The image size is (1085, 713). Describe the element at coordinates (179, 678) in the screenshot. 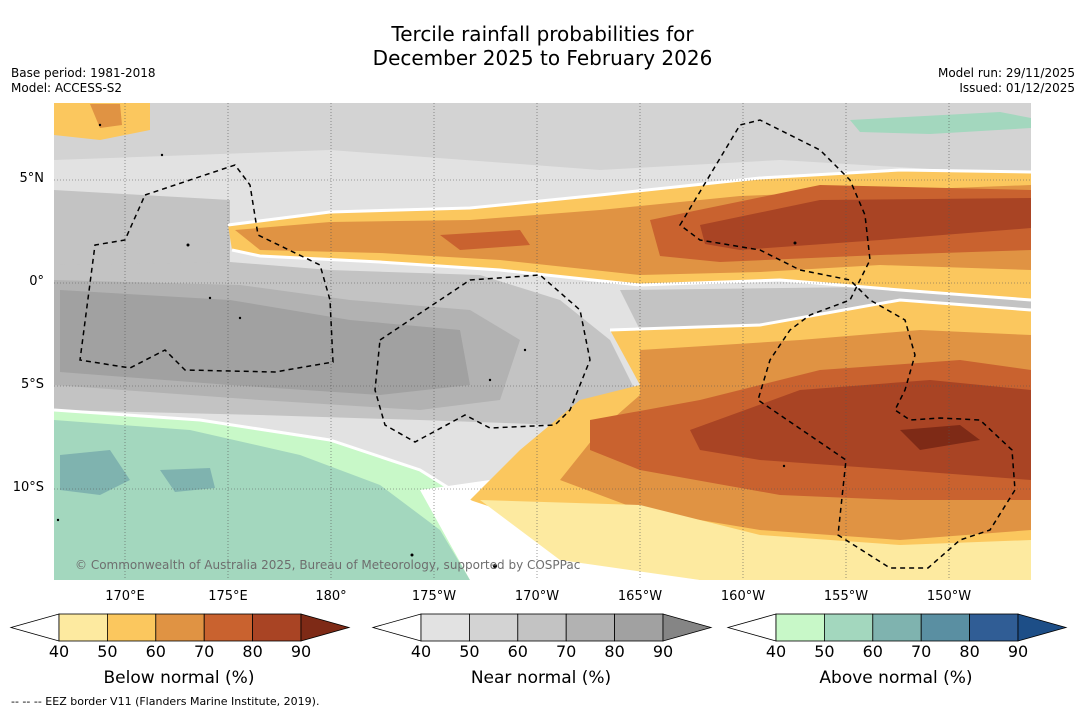

I see `colorbar-title-below: Below normal (%)` at that location.